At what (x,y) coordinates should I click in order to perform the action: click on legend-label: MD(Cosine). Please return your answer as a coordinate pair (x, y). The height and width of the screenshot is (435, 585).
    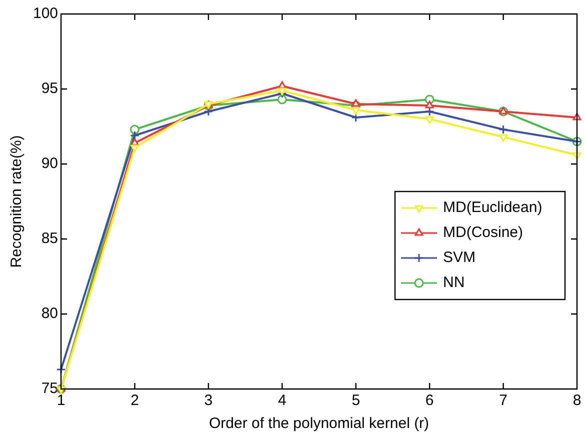
    Looking at the image, I should click on (483, 233).